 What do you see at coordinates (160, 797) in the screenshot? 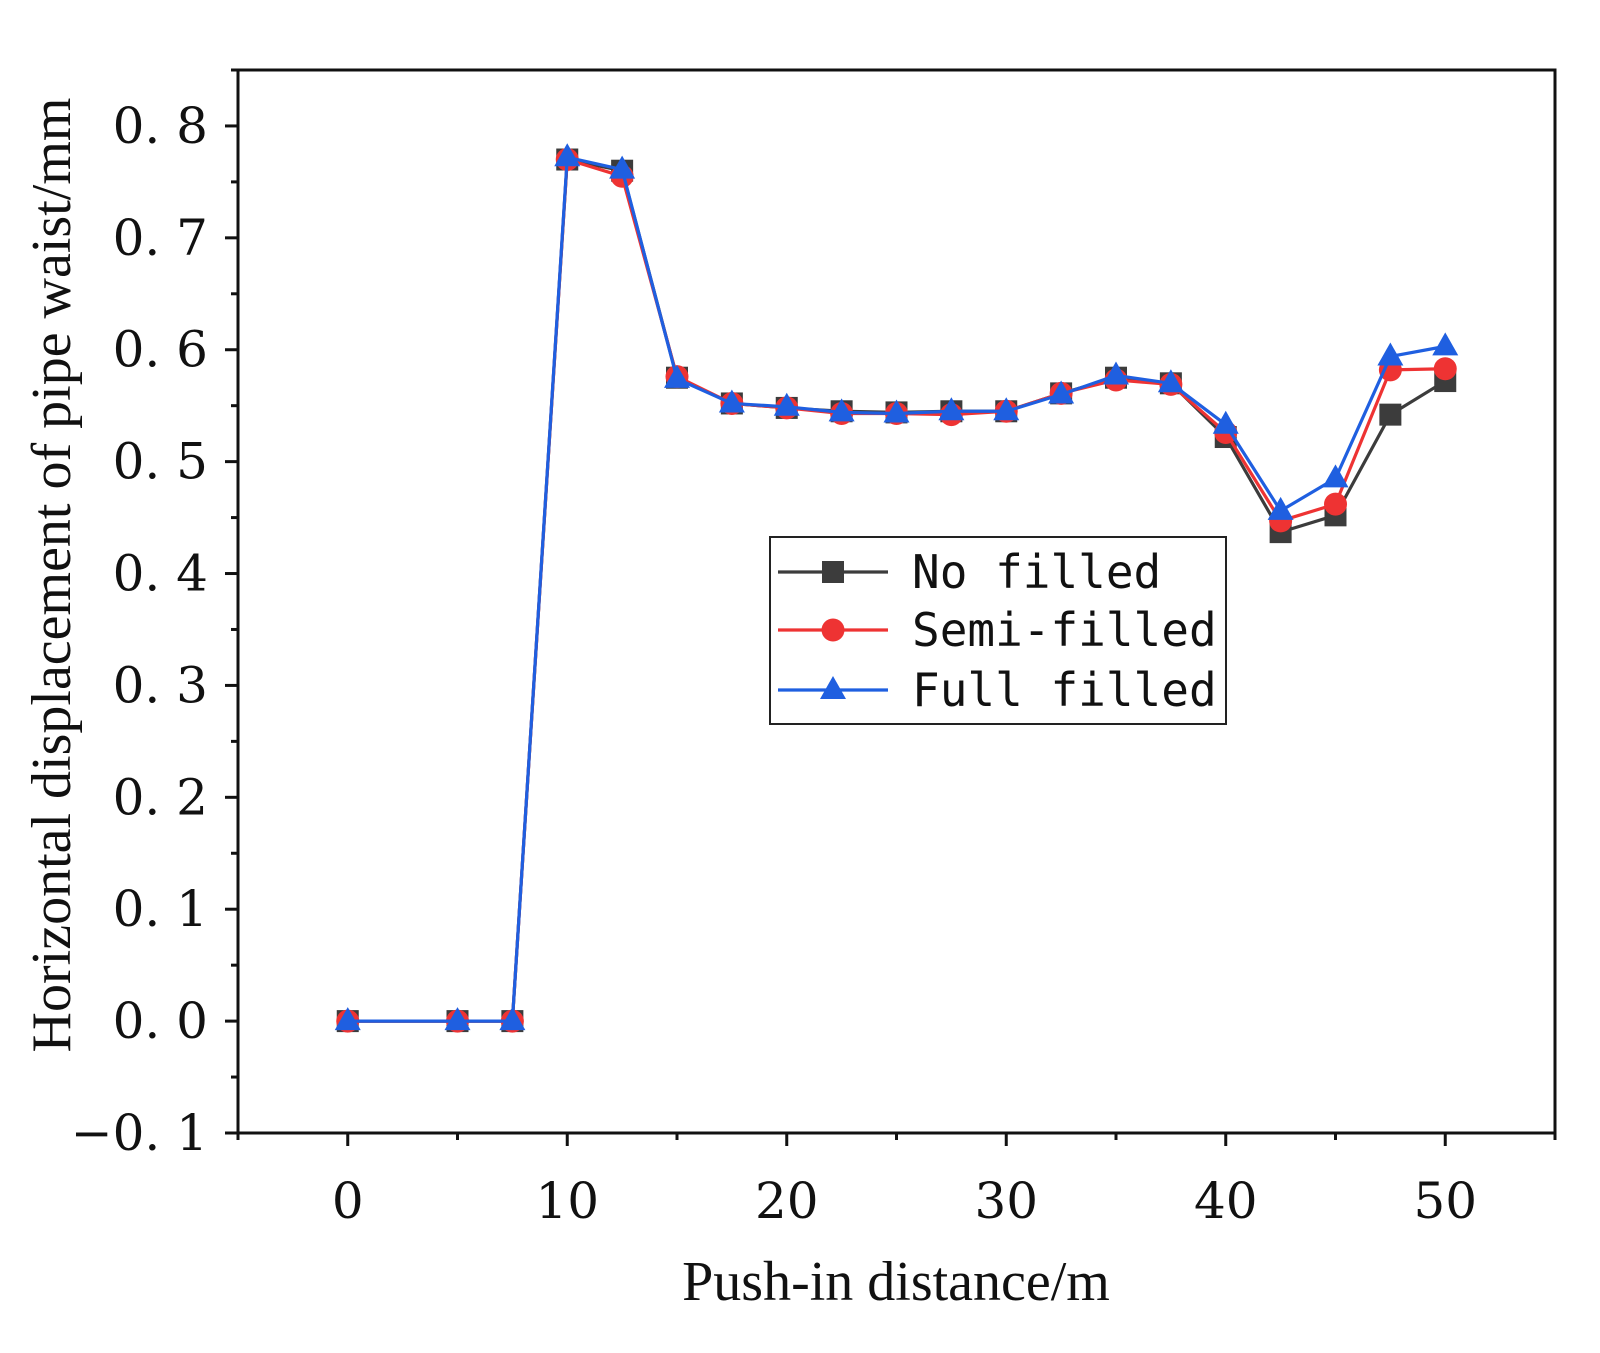
I see `y-tick-label: 0. 2` at bounding box center [160, 797].